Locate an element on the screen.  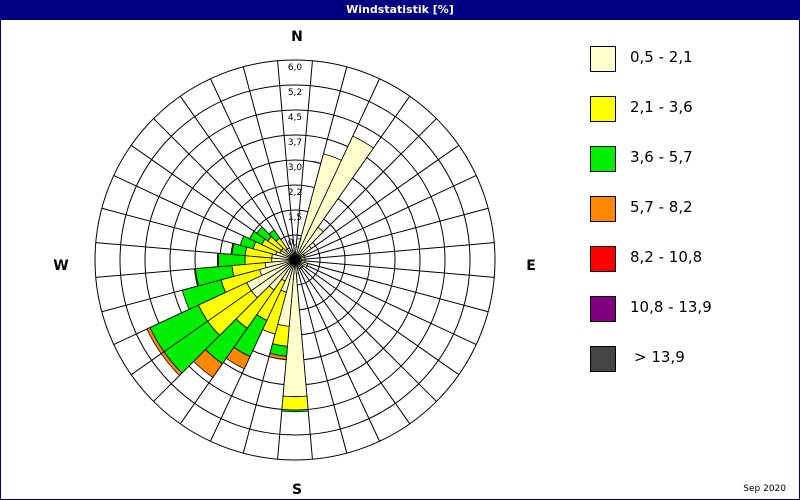
ring-label: 1,5 is located at coordinates (295, 218).